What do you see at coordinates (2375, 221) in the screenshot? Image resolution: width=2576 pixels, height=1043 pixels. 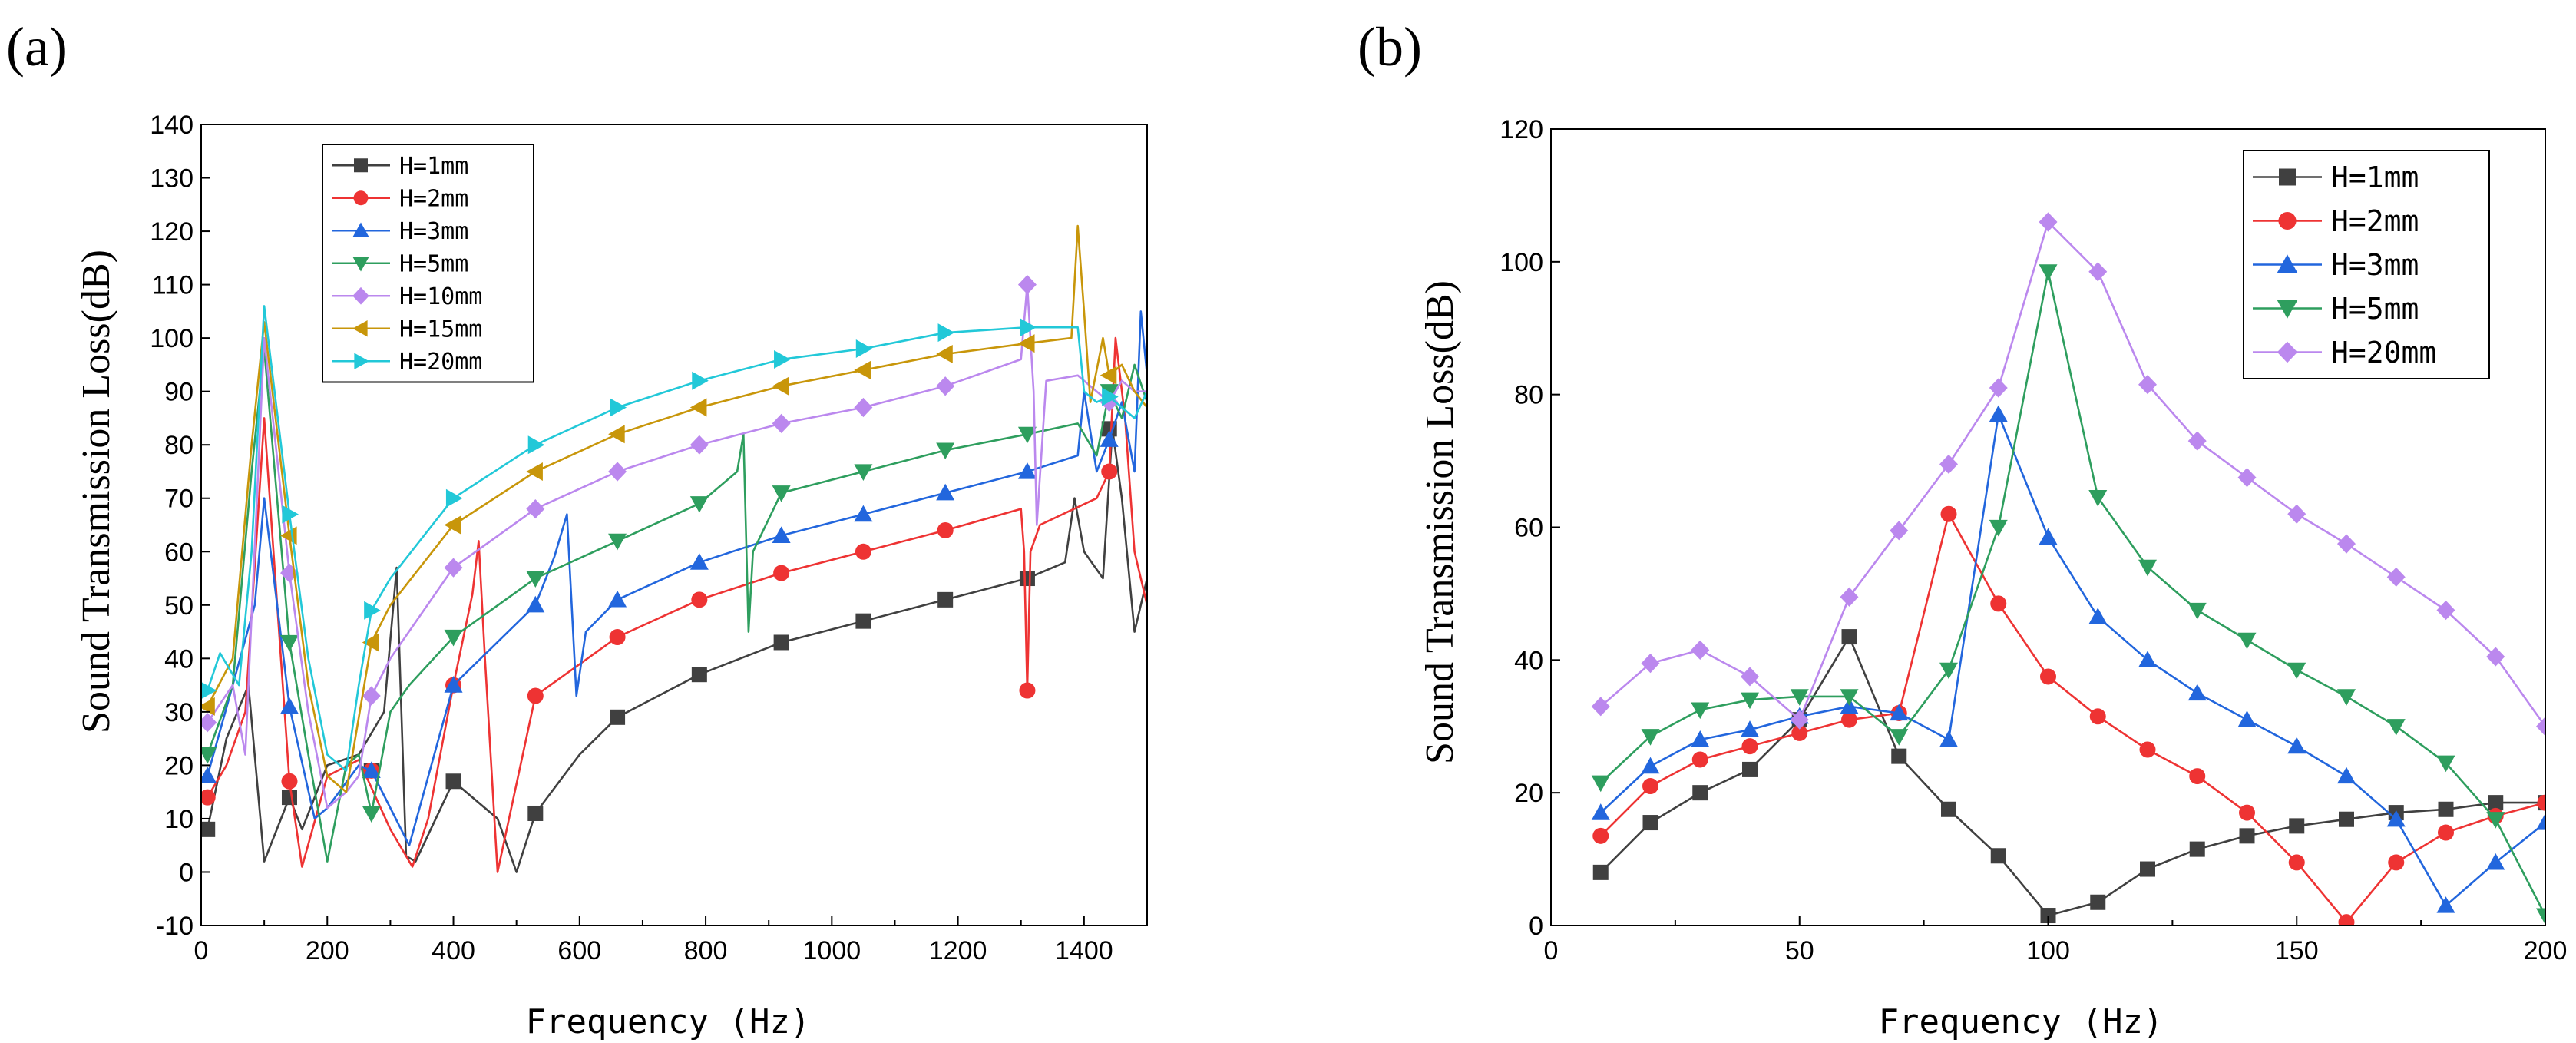 I see `legend-label: H=2mm` at bounding box center [2375, 221].